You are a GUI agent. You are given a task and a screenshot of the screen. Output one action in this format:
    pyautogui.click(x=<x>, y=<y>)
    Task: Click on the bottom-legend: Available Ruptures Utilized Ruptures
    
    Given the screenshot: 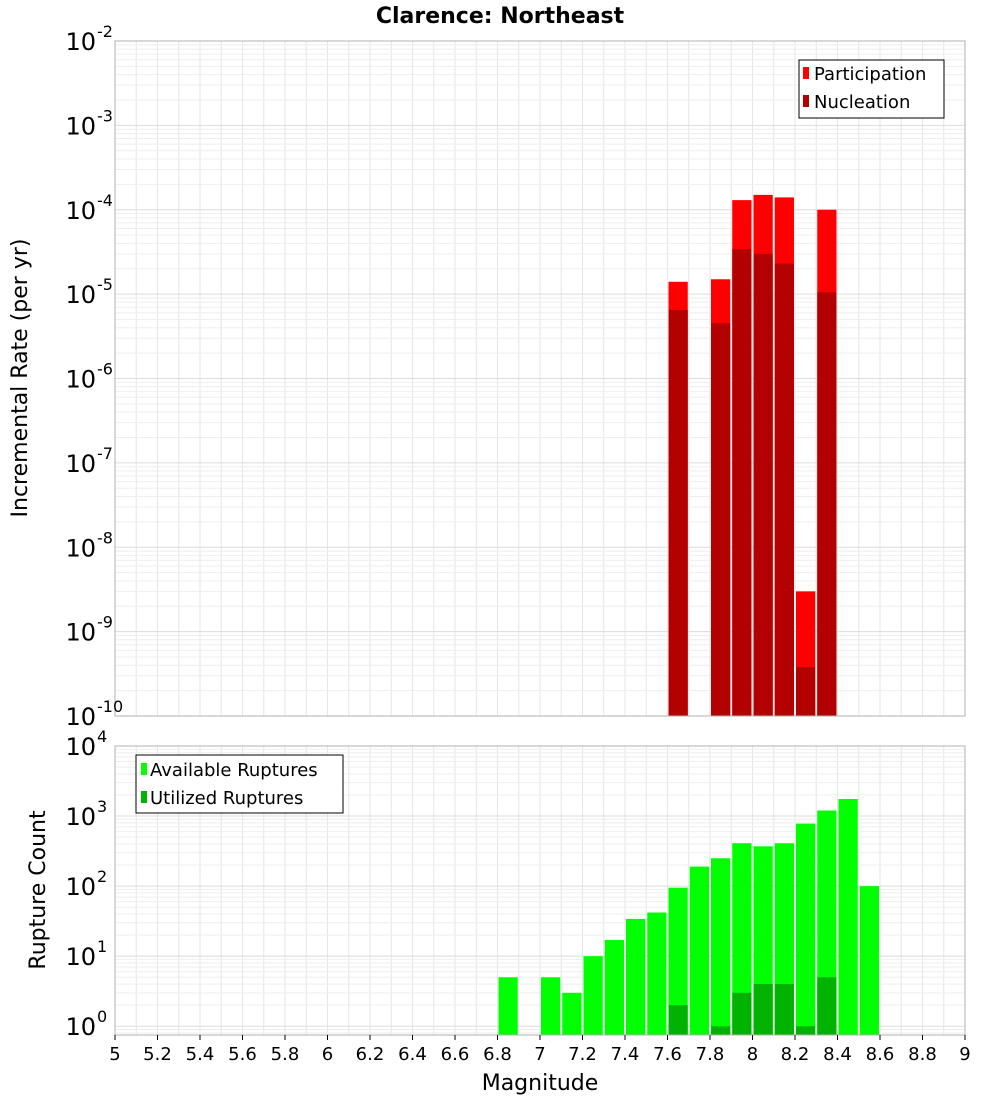 What is the action you would take?
    pyautogui.click(x=239, y=784)
    